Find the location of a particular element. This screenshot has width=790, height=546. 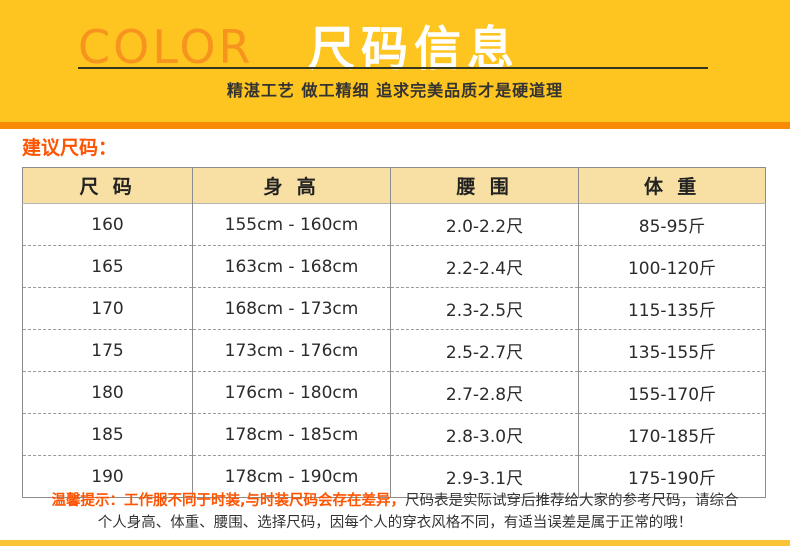

table-cell: 115-135斤 is located at coordinates (672, 308).